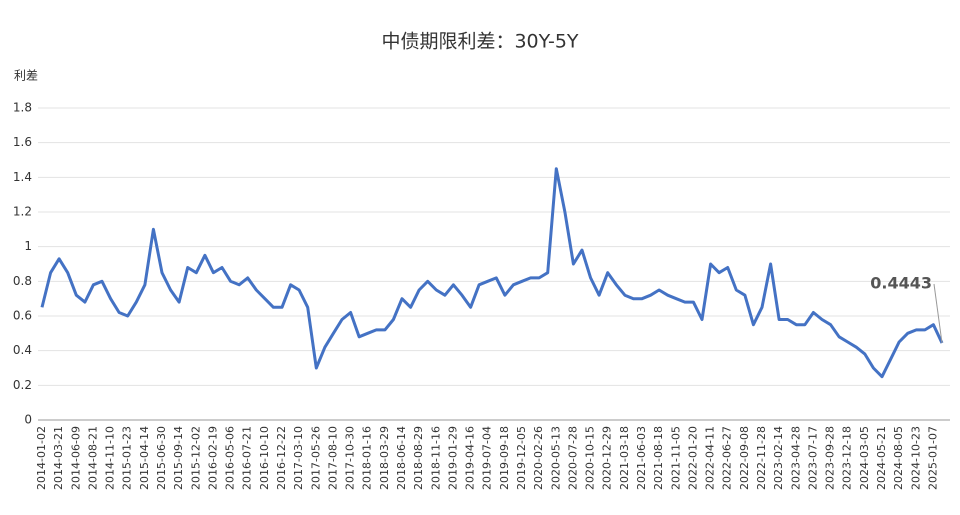 The width and height of the screenshot is (960, 515). Describe the element at coordinates (161, 458) in the screenshot. I see `x-tick-label: 2015-06-30` at that location.